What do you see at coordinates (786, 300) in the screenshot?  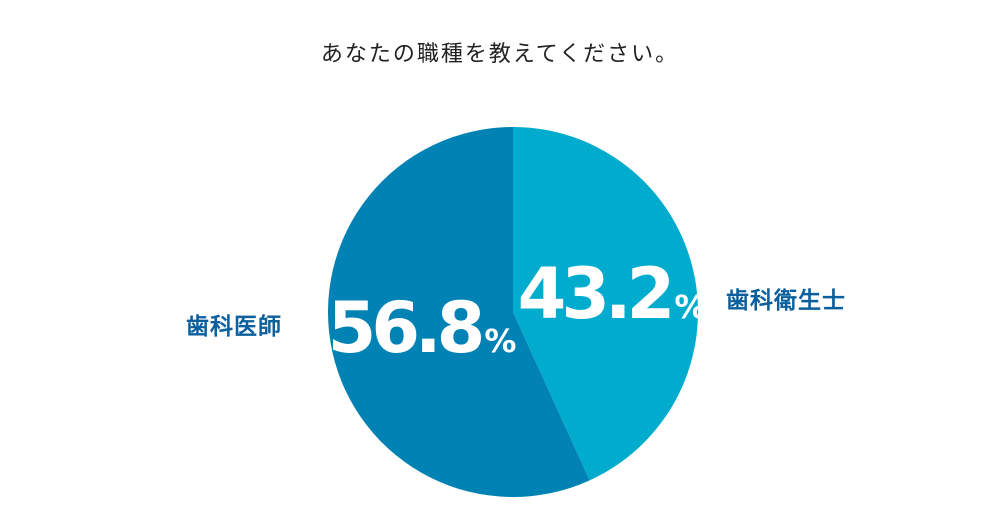 I see `slice-category-label: 歯科衛生士` at bounding box center [786, 300].